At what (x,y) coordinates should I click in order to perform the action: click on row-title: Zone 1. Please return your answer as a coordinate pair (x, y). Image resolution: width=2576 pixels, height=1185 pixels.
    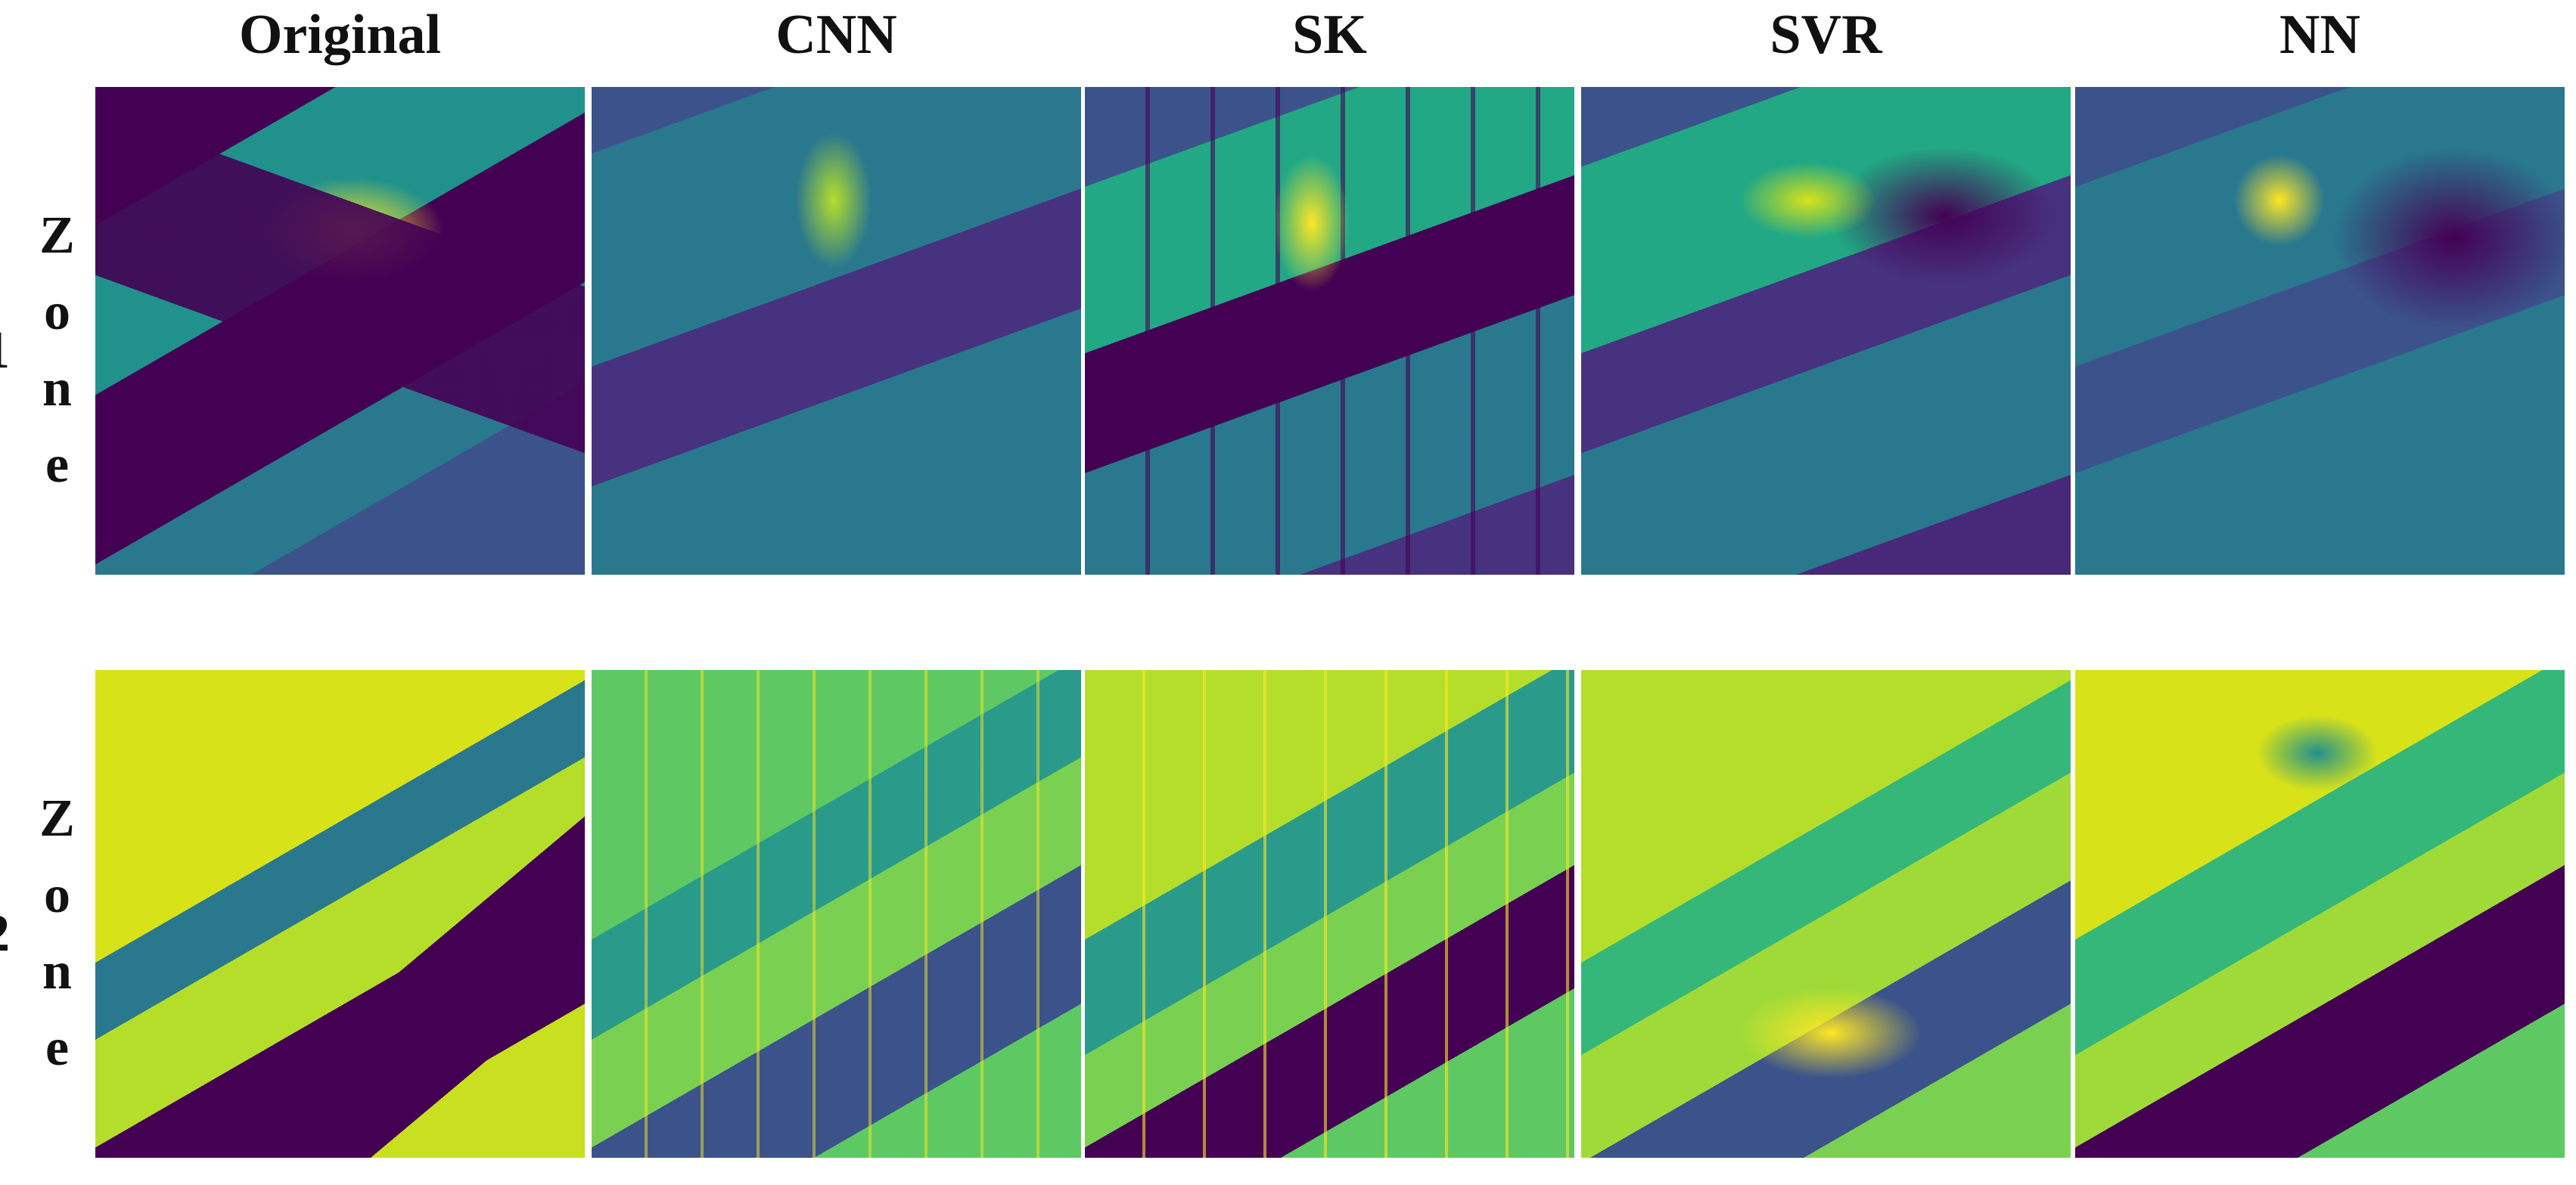
    Looking at the image, I should click on (43, 359).